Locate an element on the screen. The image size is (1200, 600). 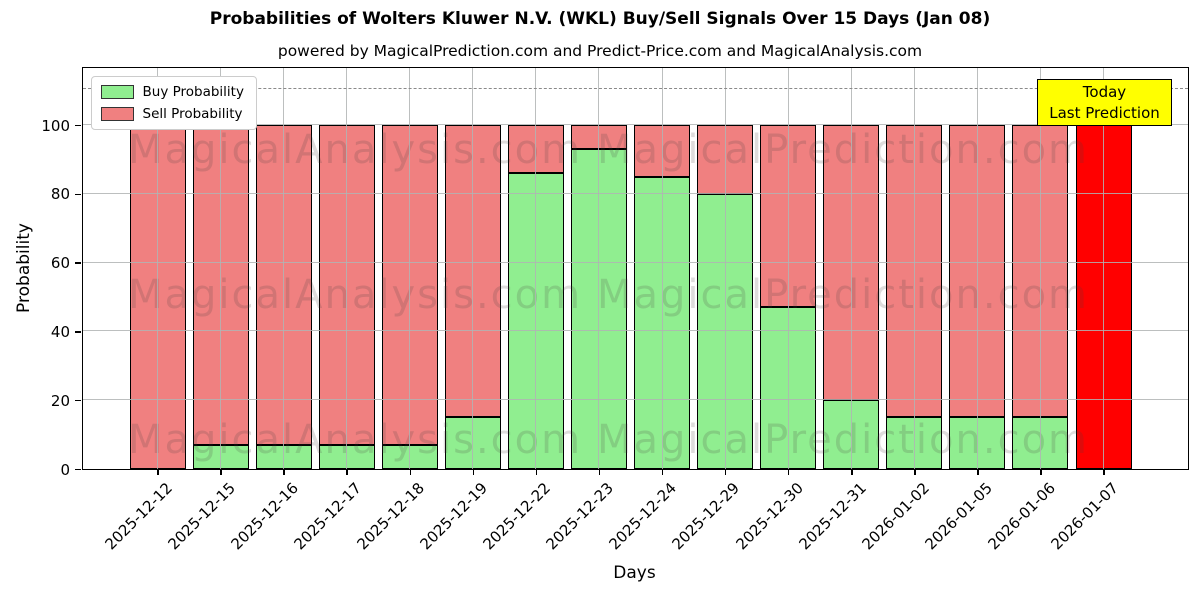
x-tick-label: 2026-01-02 is located at coordinates (895, 515).